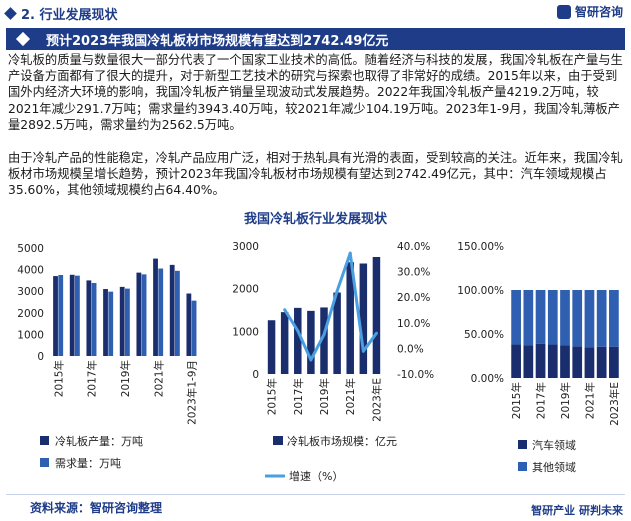  I want to click on headline-banner: 预计2023年我国冷轧板材市场规模有望达到2742.49亿元, so click(315, 39).